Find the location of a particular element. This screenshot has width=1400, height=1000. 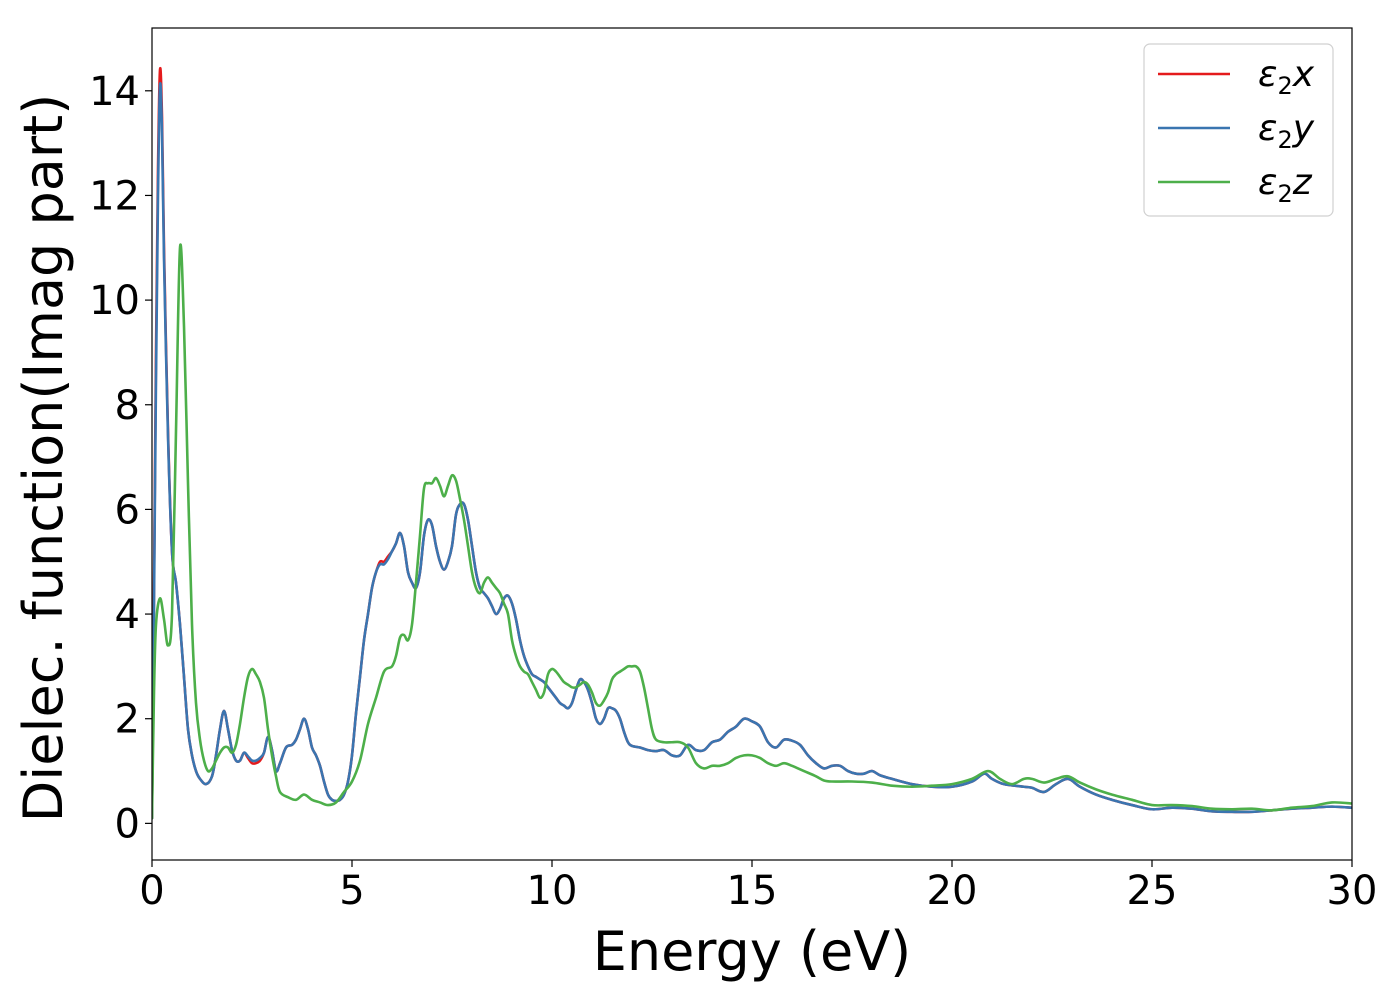

y-tick-label: 4 is located at coordinates (127, 615).